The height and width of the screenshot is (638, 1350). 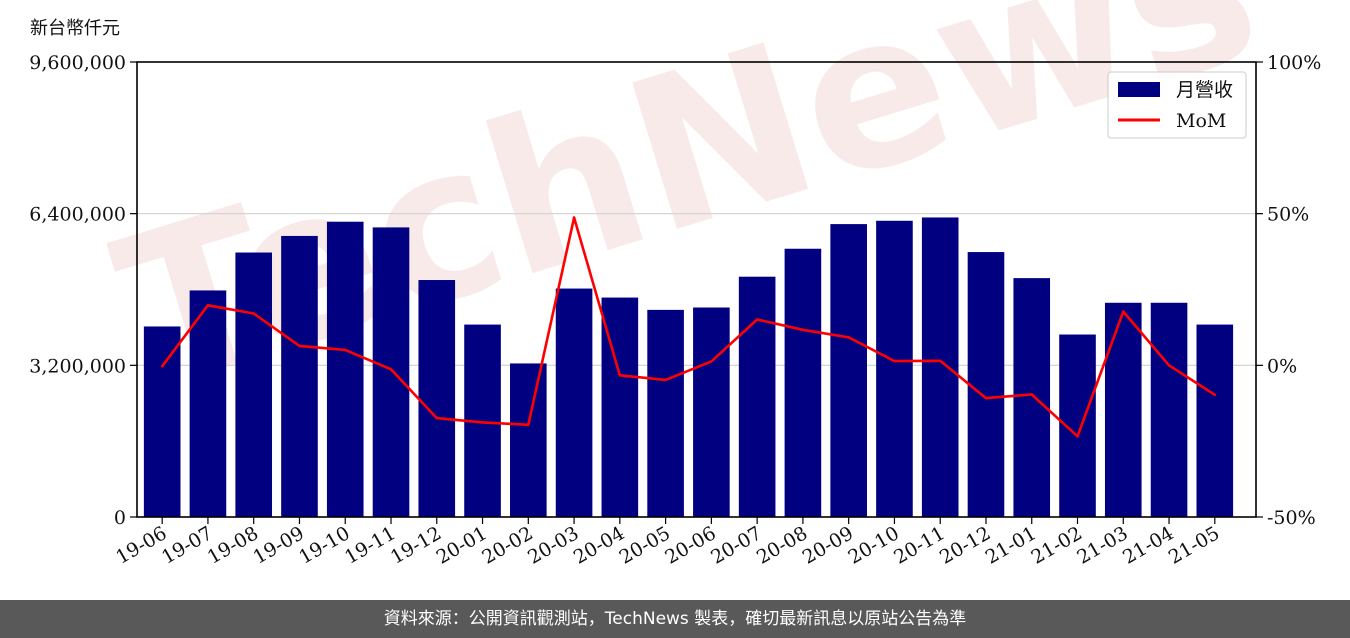 I want to click on x-tick-label-19-06: 19-06, so click(x=141, y=545).